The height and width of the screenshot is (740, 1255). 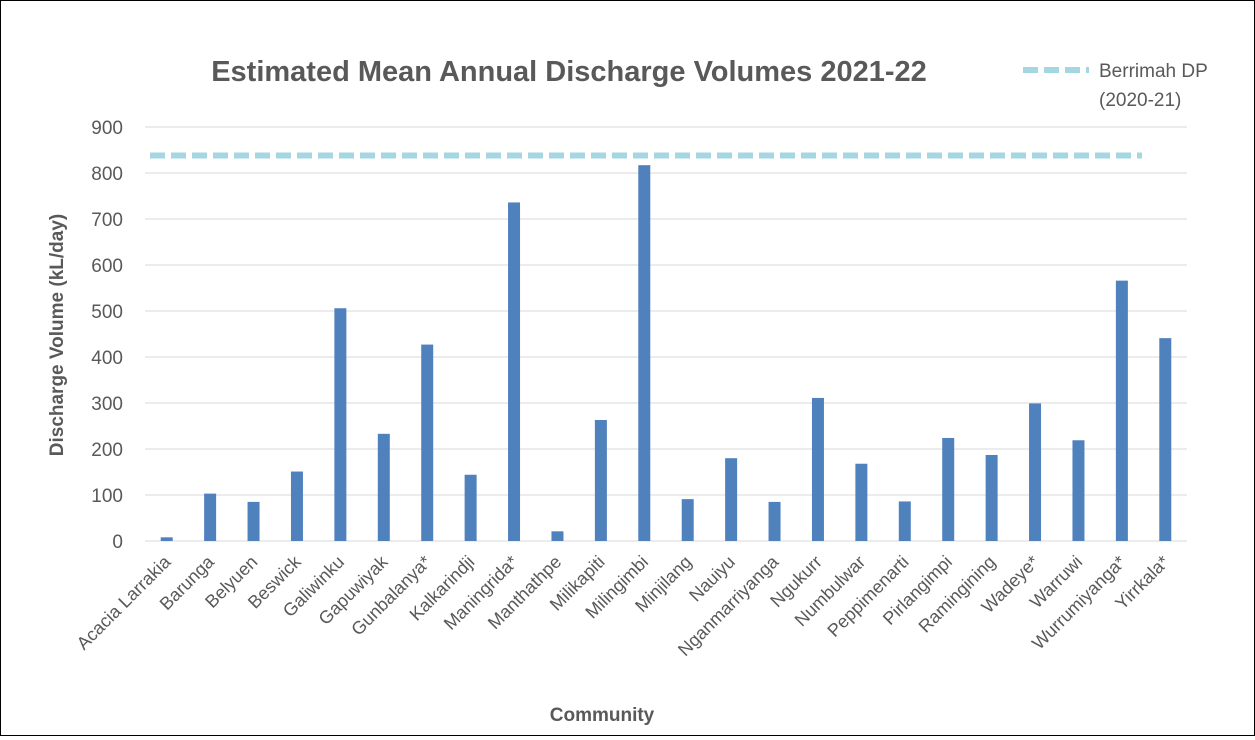 What do you see at coordinates (107, 335) in the screenshot?
I see `y-tick-labels: 0 100 200 300 400 500 600 700 800 900` at bounding box center [107, 335].